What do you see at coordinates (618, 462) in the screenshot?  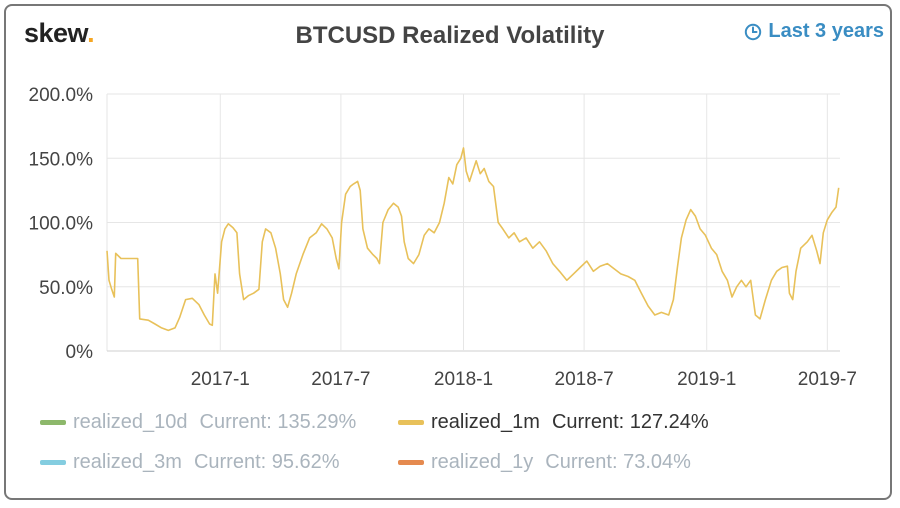 I see `legend-current-value: Current: 73.04%` at bounding box center [618, 462].